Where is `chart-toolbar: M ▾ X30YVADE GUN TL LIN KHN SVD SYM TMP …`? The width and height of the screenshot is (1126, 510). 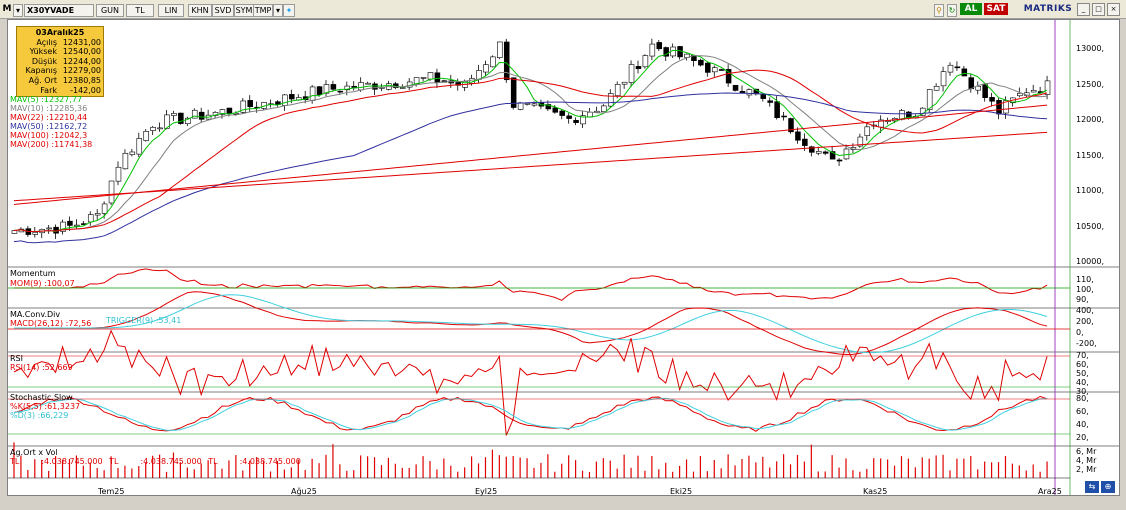
chart-toolbar: M ▾ X30YVADE GUN TL LIN KHN SVD SYM TMP … is located at coordinates (563, 9).